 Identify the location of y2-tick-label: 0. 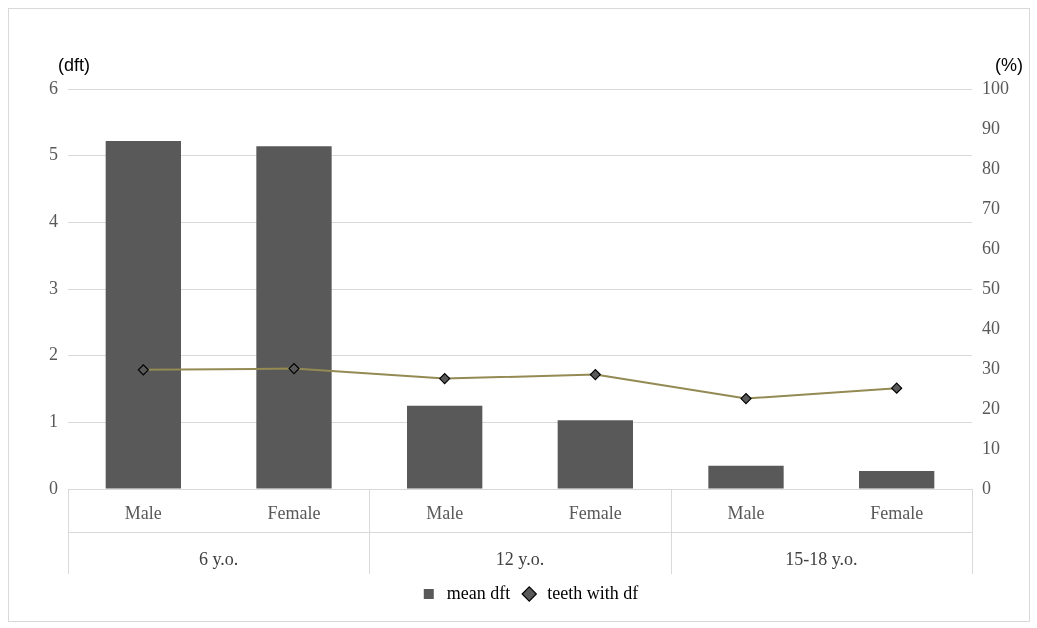
(986, 487).